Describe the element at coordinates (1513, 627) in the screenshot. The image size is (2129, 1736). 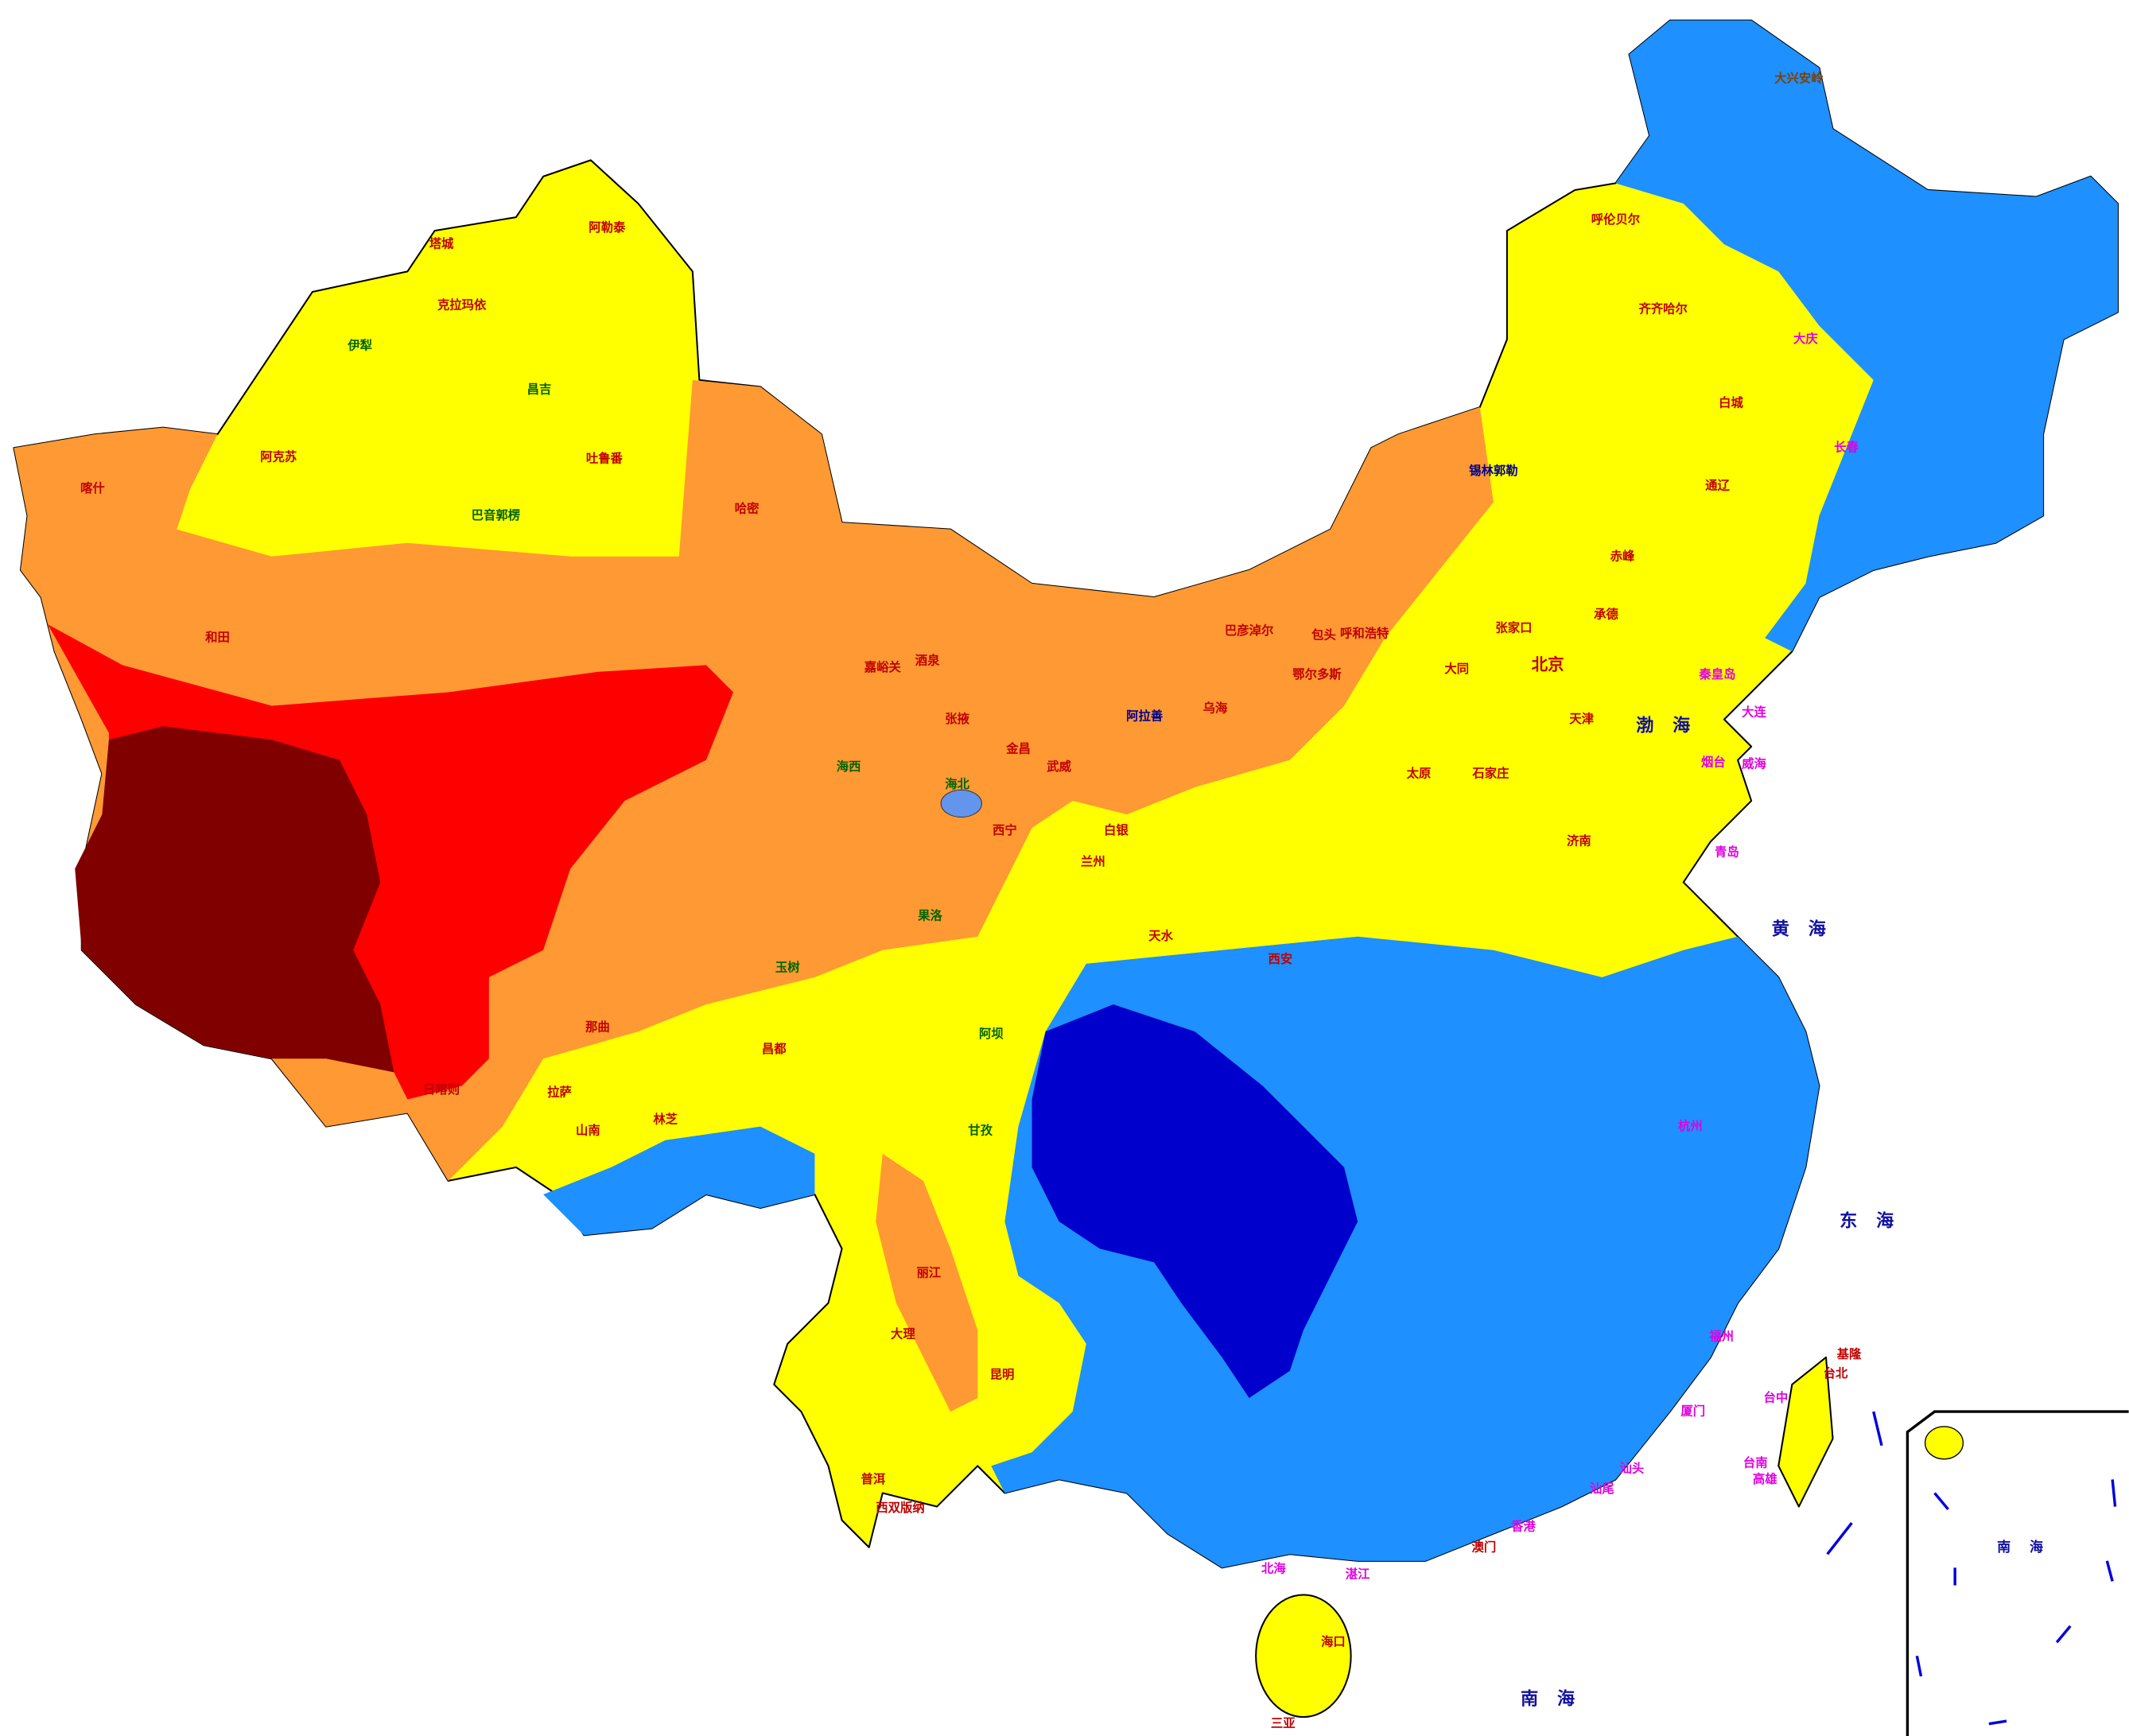
I see `place-label: 张家口` at that location.